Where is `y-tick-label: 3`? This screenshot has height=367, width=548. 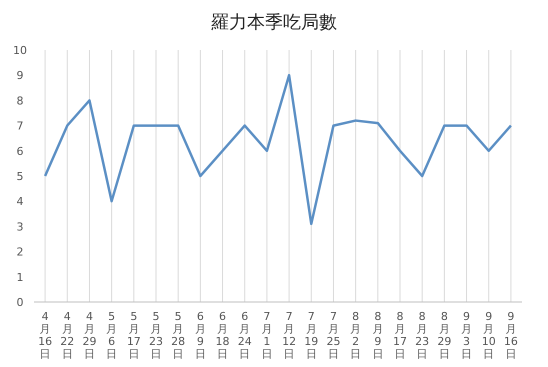 y-tick-label: 3 is located at coordinates (20, 227).